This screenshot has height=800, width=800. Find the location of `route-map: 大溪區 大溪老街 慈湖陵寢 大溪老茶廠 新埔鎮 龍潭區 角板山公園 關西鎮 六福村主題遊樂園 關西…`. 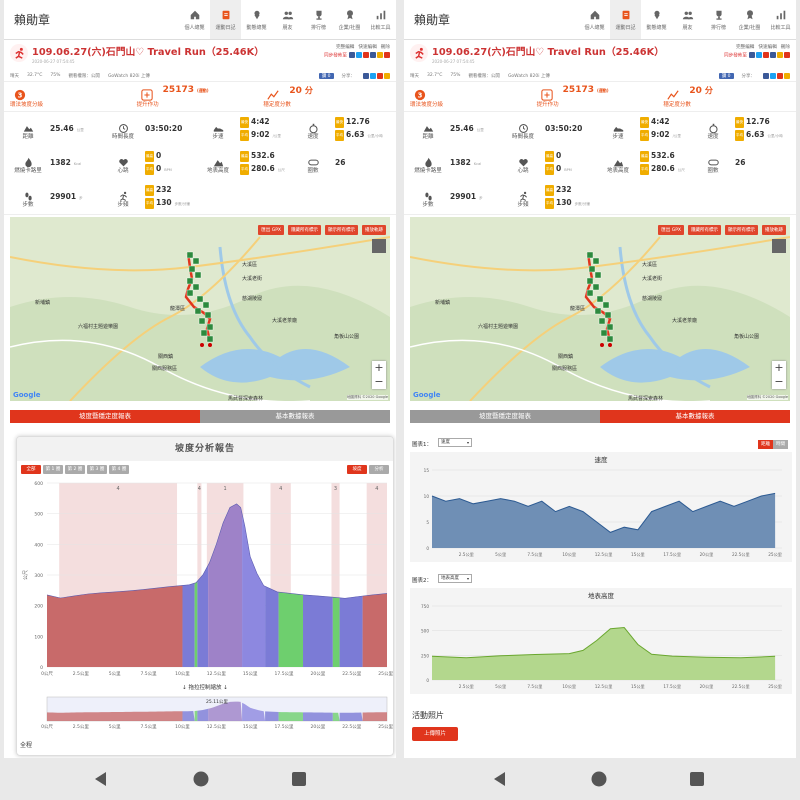

route-map: 大溪區 大溪老街 慈湖陵寢 大溪老茶廠 新埔鎮 龍潭區 角板山公園 關西鎮 六福村主題遊樂園 關西… is located at coordinates (200, 309).